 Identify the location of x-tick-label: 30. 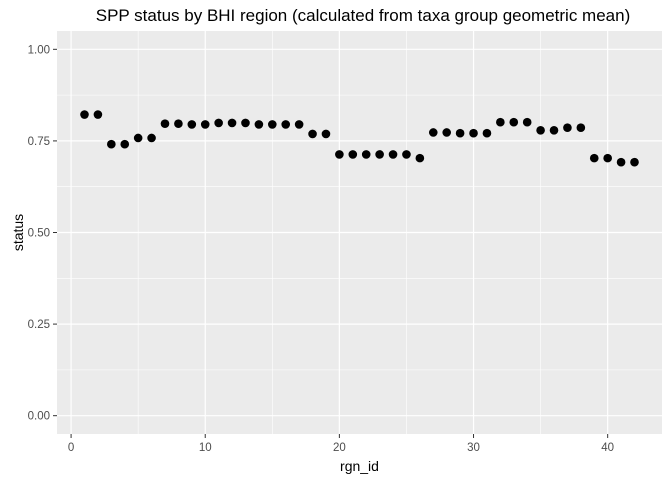
(473, 448).